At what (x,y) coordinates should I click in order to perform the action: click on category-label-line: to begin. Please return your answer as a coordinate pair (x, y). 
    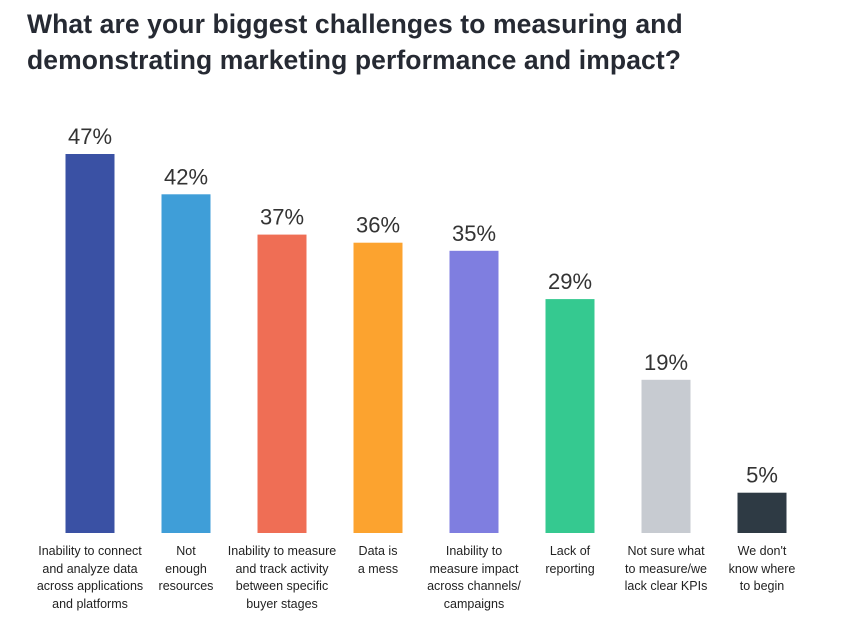
    Looking at the image, I should click on (762, 586).